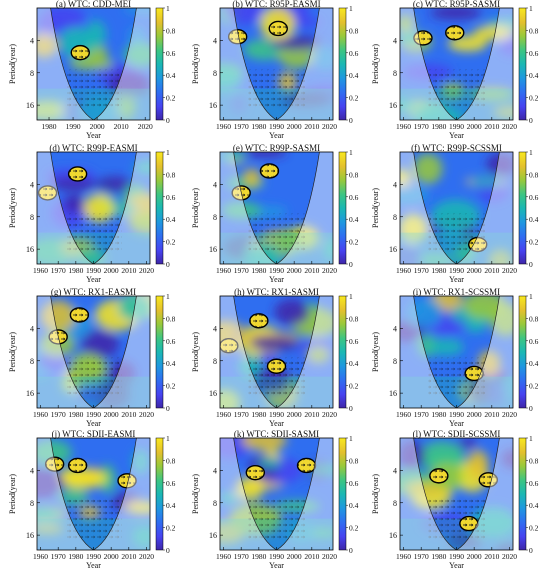 The width and height of the screenshot is (550, 574). Describe the element at coordinates (276, 434) in the screenshot. I see `panel-title: (k) WTC: SDII-SASMI` at that location.